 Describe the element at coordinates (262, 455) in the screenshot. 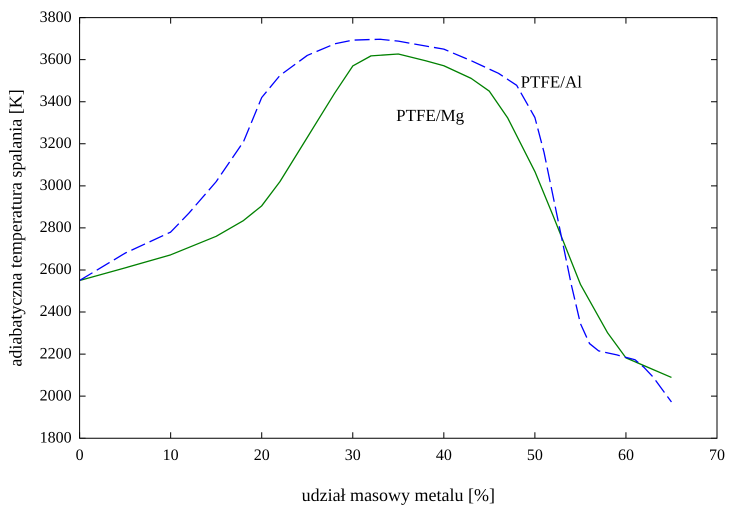

I see `x-tick-label: 20` at that location.